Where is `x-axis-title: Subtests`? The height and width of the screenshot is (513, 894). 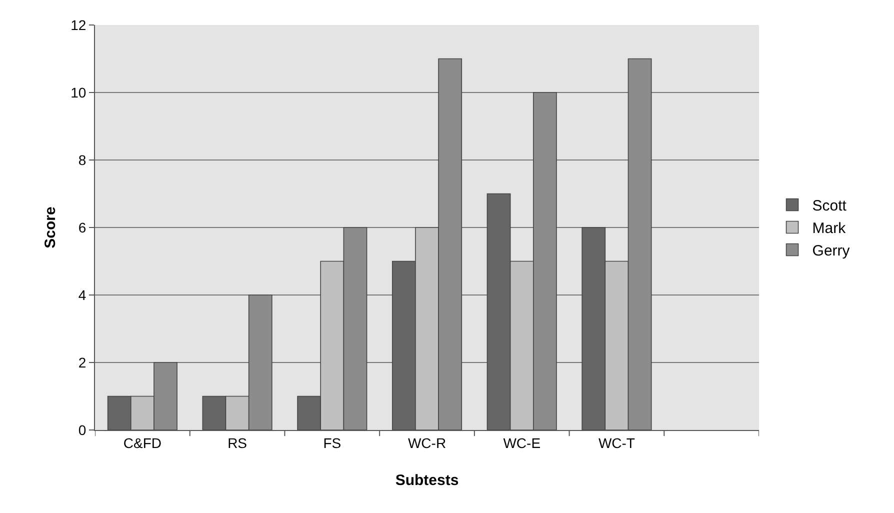 x-axis-title: Subtests is located at coordinates (427, 480).